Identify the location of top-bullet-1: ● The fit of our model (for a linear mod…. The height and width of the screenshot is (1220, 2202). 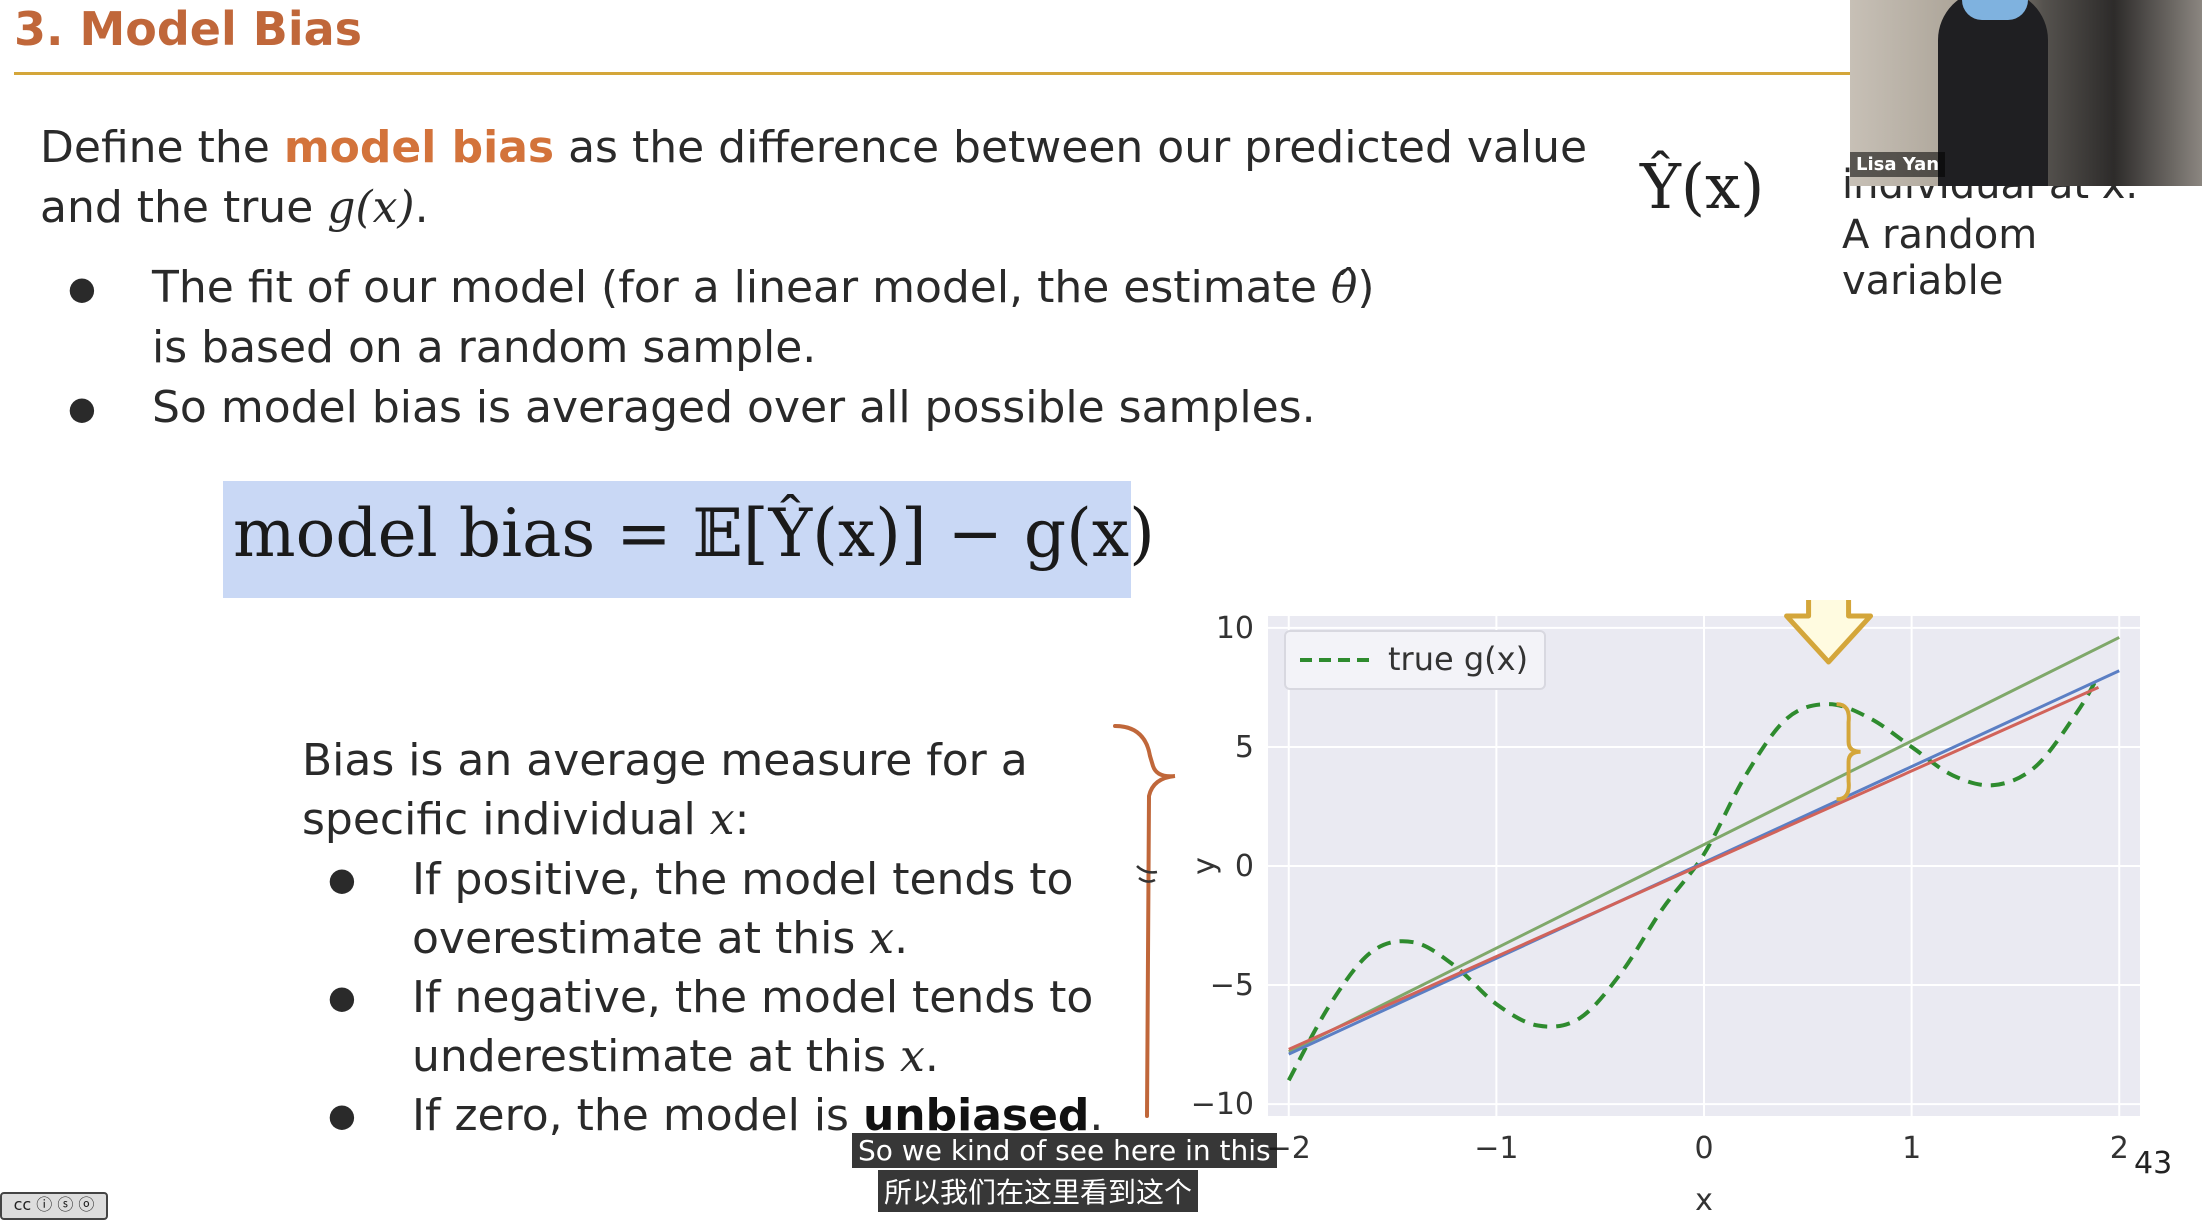
(768, 318).